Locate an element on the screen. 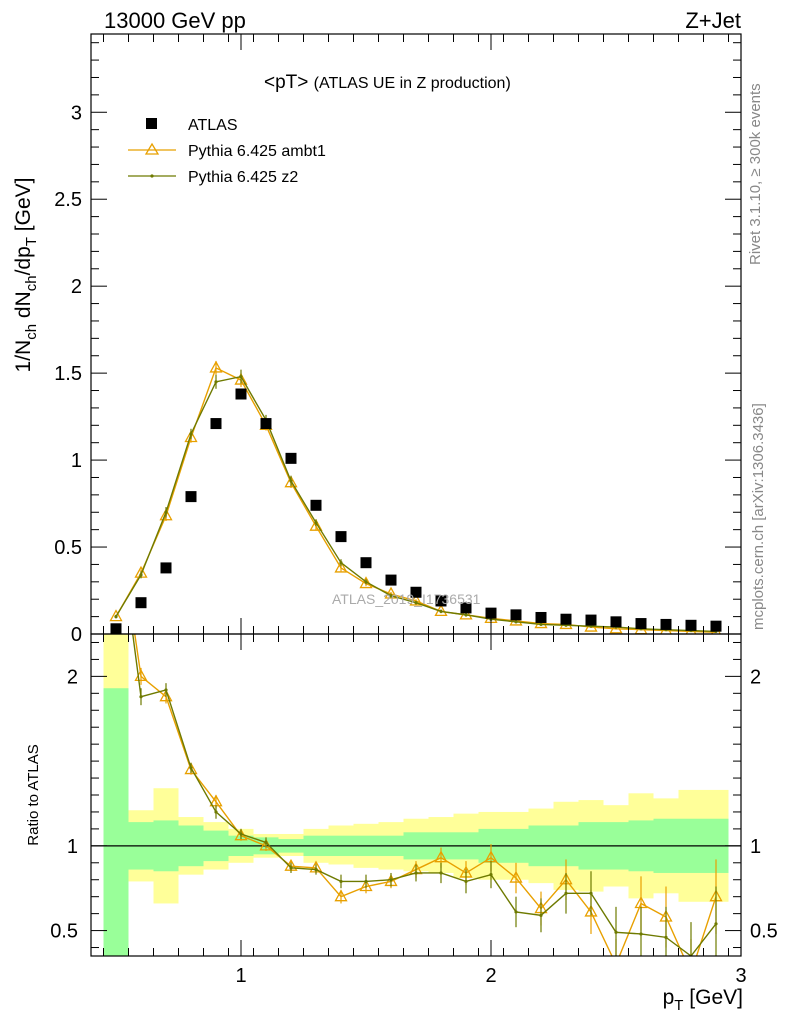 The image size is (786, 1024). legend-marker-z2 is located at coordinates (152, 176).